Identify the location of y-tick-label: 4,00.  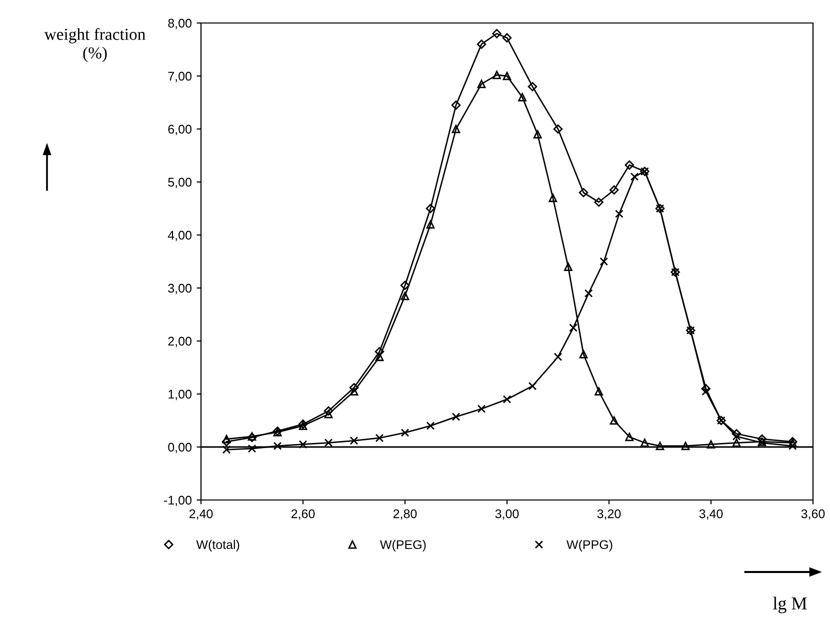
(180, 236).